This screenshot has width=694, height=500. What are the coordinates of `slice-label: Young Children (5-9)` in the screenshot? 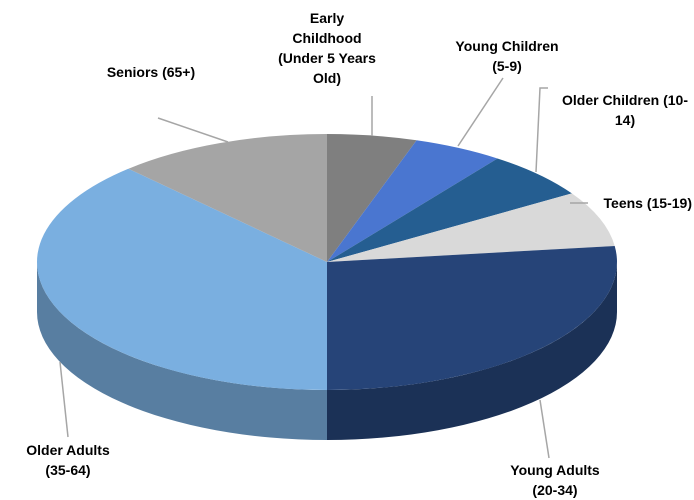 It's located at (507, 56).